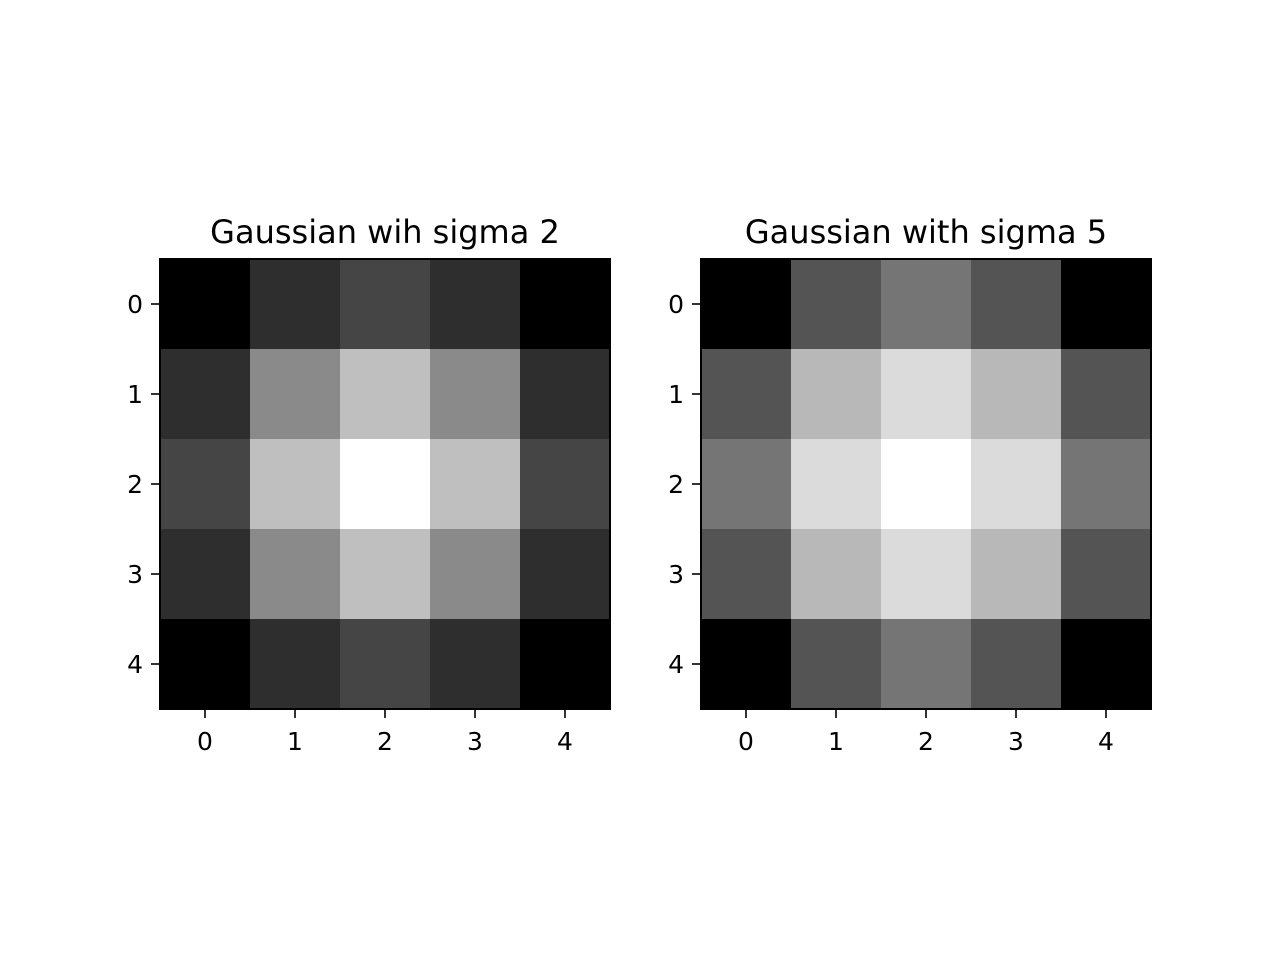 The width and height of the screenshot is (1280, 960). What do you see at coordinates (676, 664) in the screenshot?
I see `right-y-tick-label-4: 4` at bounding box center [676, 664].